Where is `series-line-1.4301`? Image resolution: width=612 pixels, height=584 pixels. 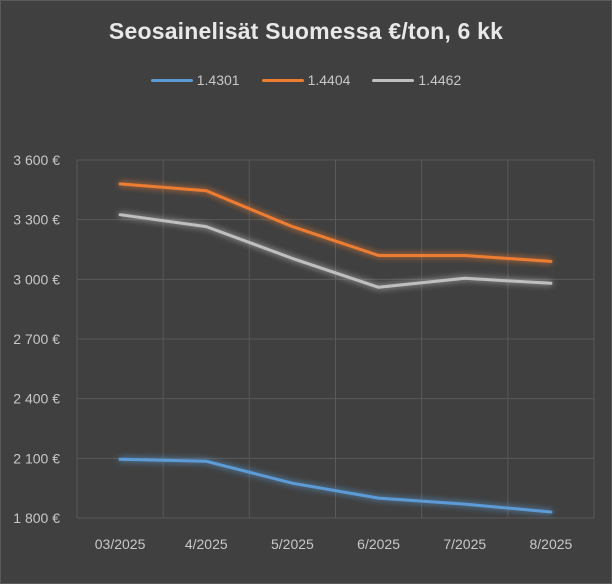 series-line-1.4301 is located at coordinates (335, 485).